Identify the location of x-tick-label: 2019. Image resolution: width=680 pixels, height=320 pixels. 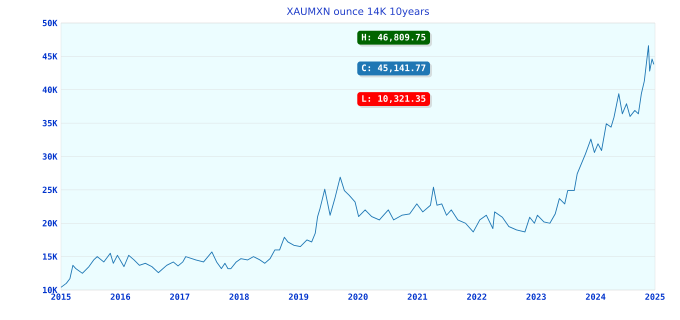
(298, 297).